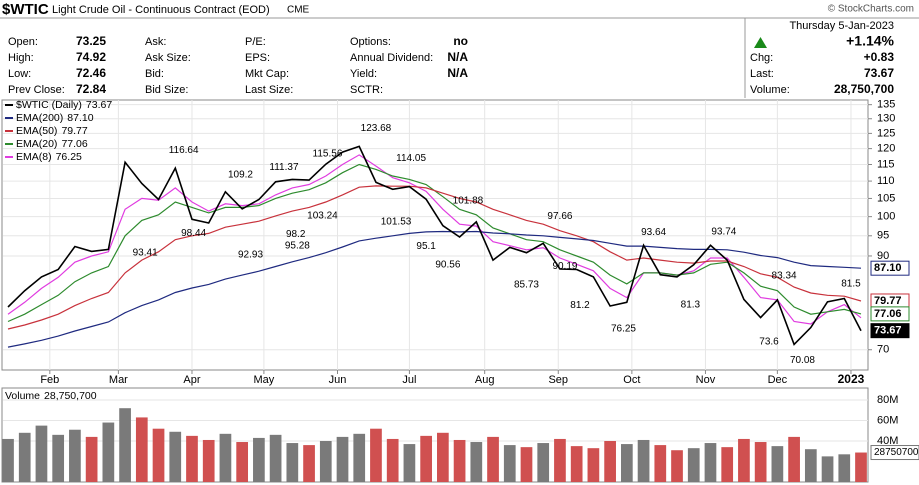 The width and height of the screenshot is (919, 485). What do you see at coordinates (193, 233) in the screenshot?
I see `low-label: 98.44` at bounding box center [193, 233].